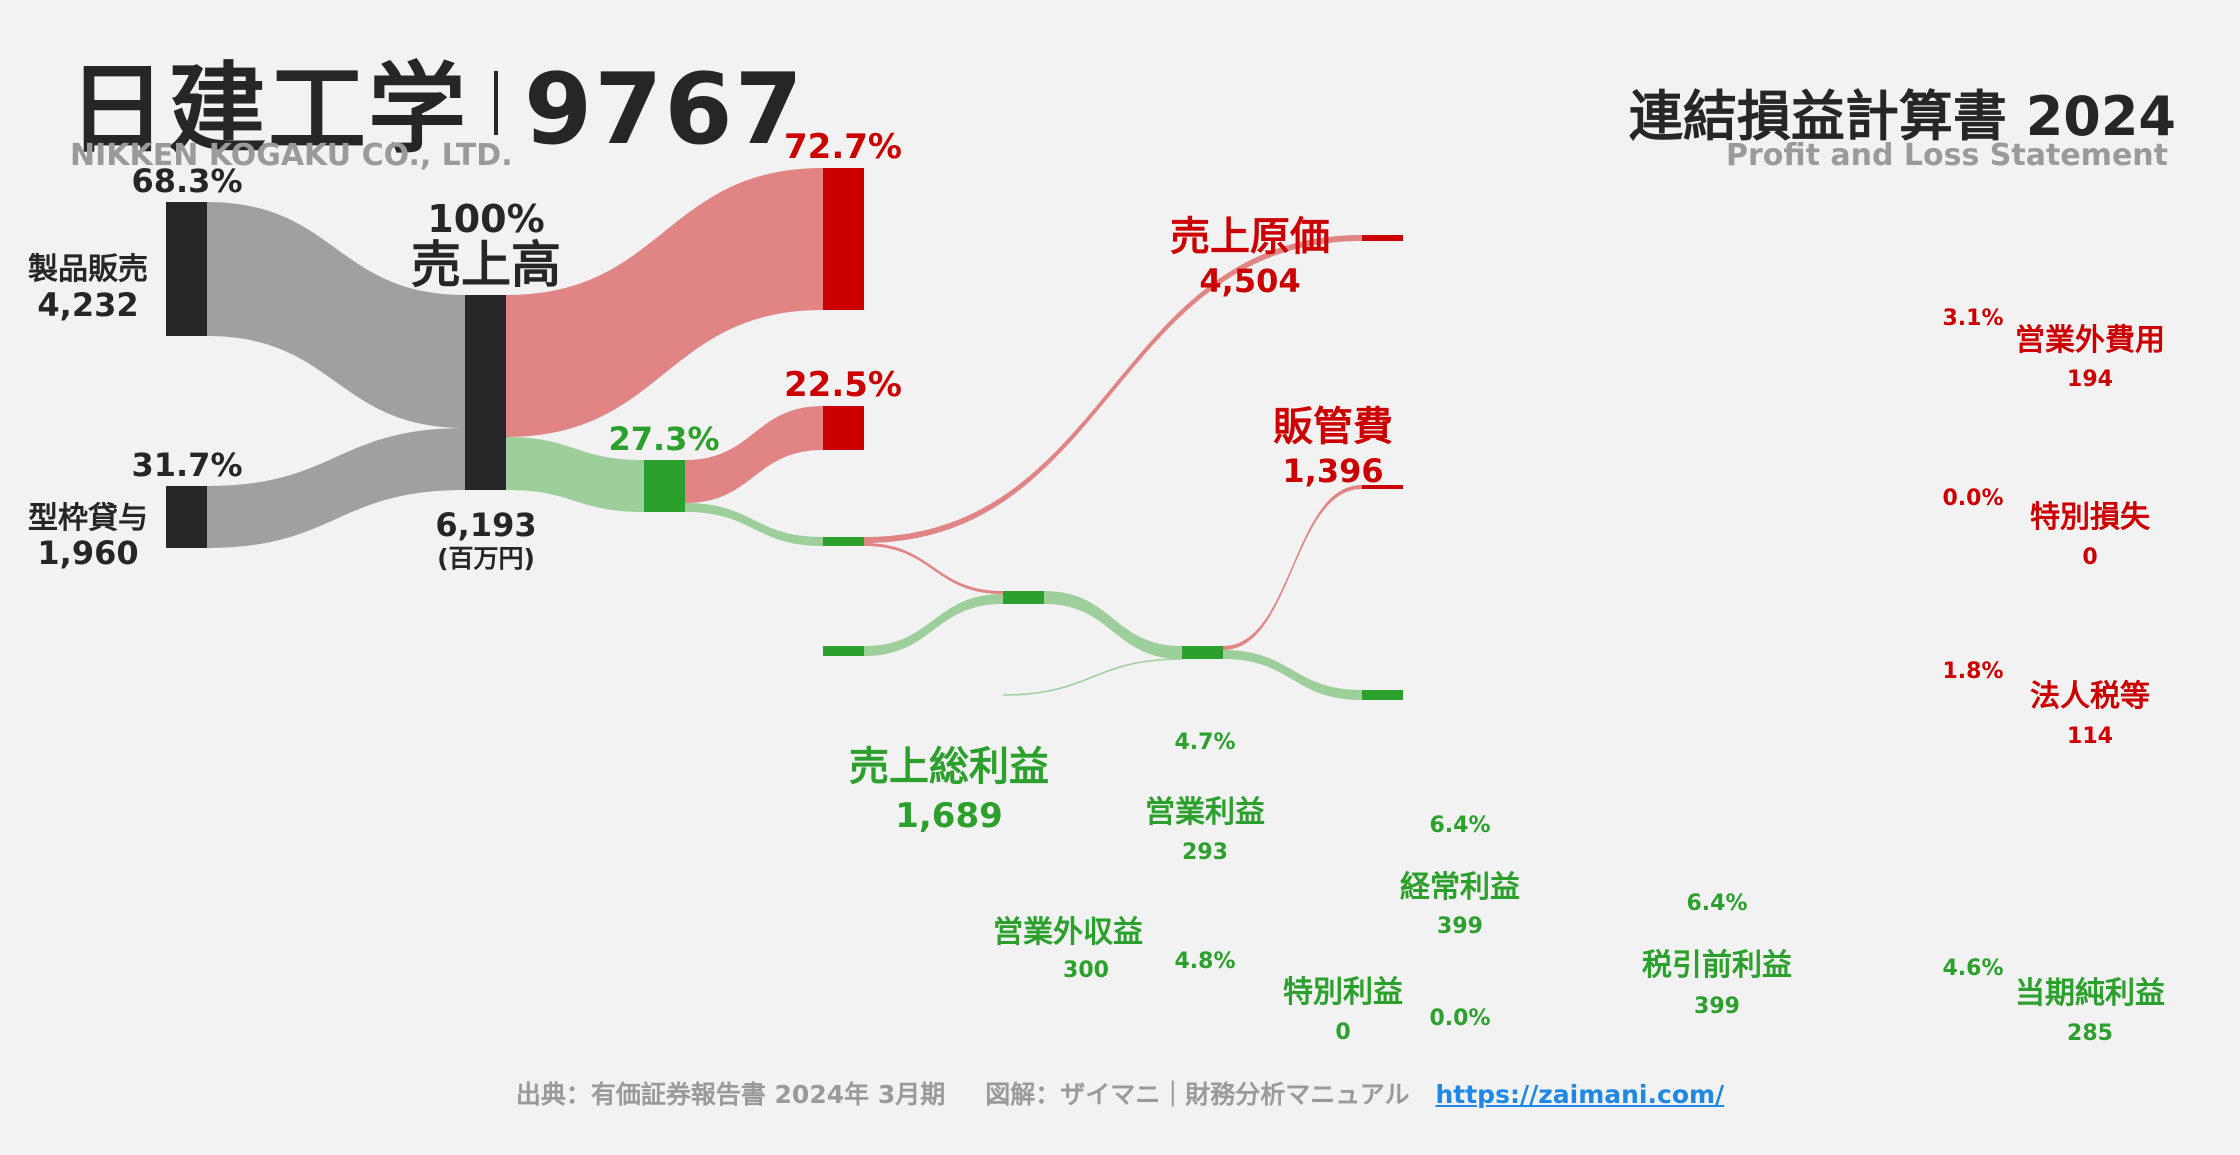 This screenshot has height=1155, width=2240. What do you see at coordinates (268, 110) in the screenshot?
I see `company-name-jp: 日建工学` at bounding box center [268, 110].